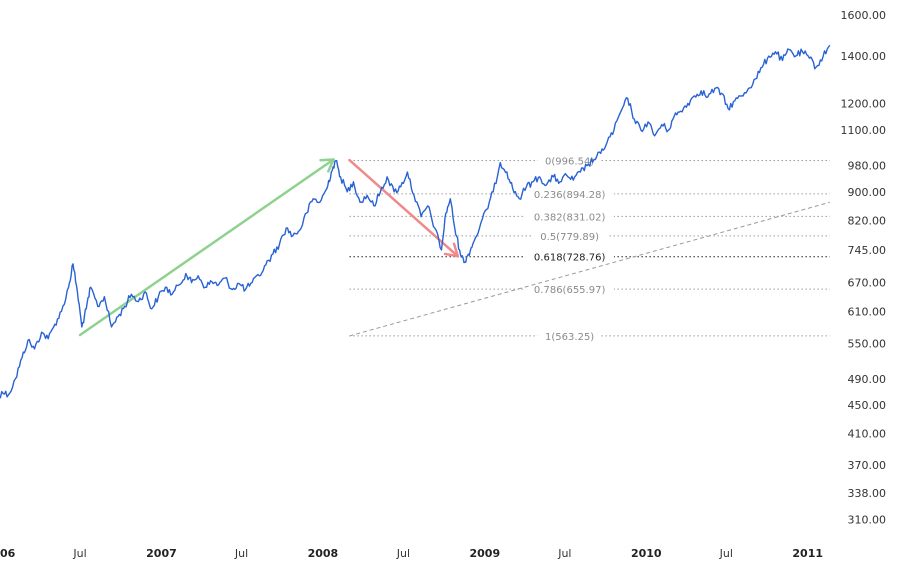  What do you see at coordinates (864, 103) in the screenshot?
I see `y-tick-label: 1200.00` at bounding box center [864, 103].